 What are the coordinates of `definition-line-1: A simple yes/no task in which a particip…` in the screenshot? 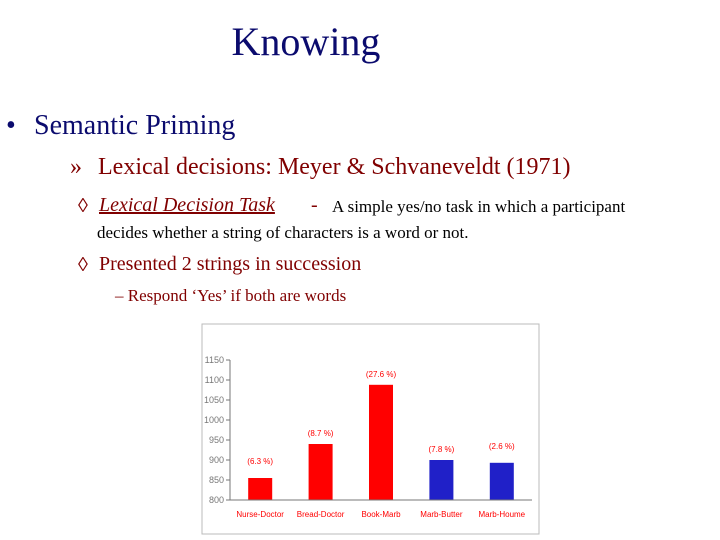 It's located at (479, 206).